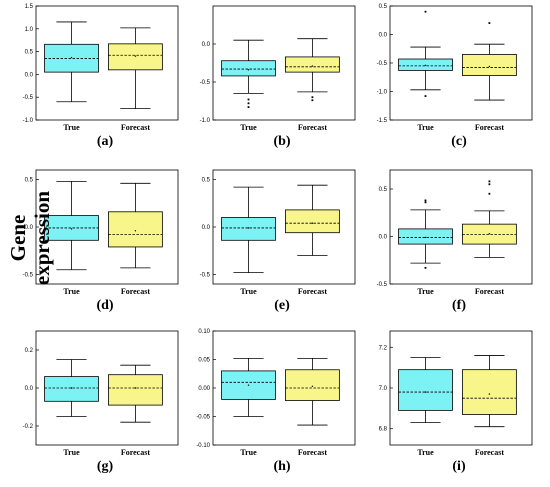 Image resolution: width=550 pixels, height=487 pixels. I want to click on panel-caption: (b), so click(281, 141).